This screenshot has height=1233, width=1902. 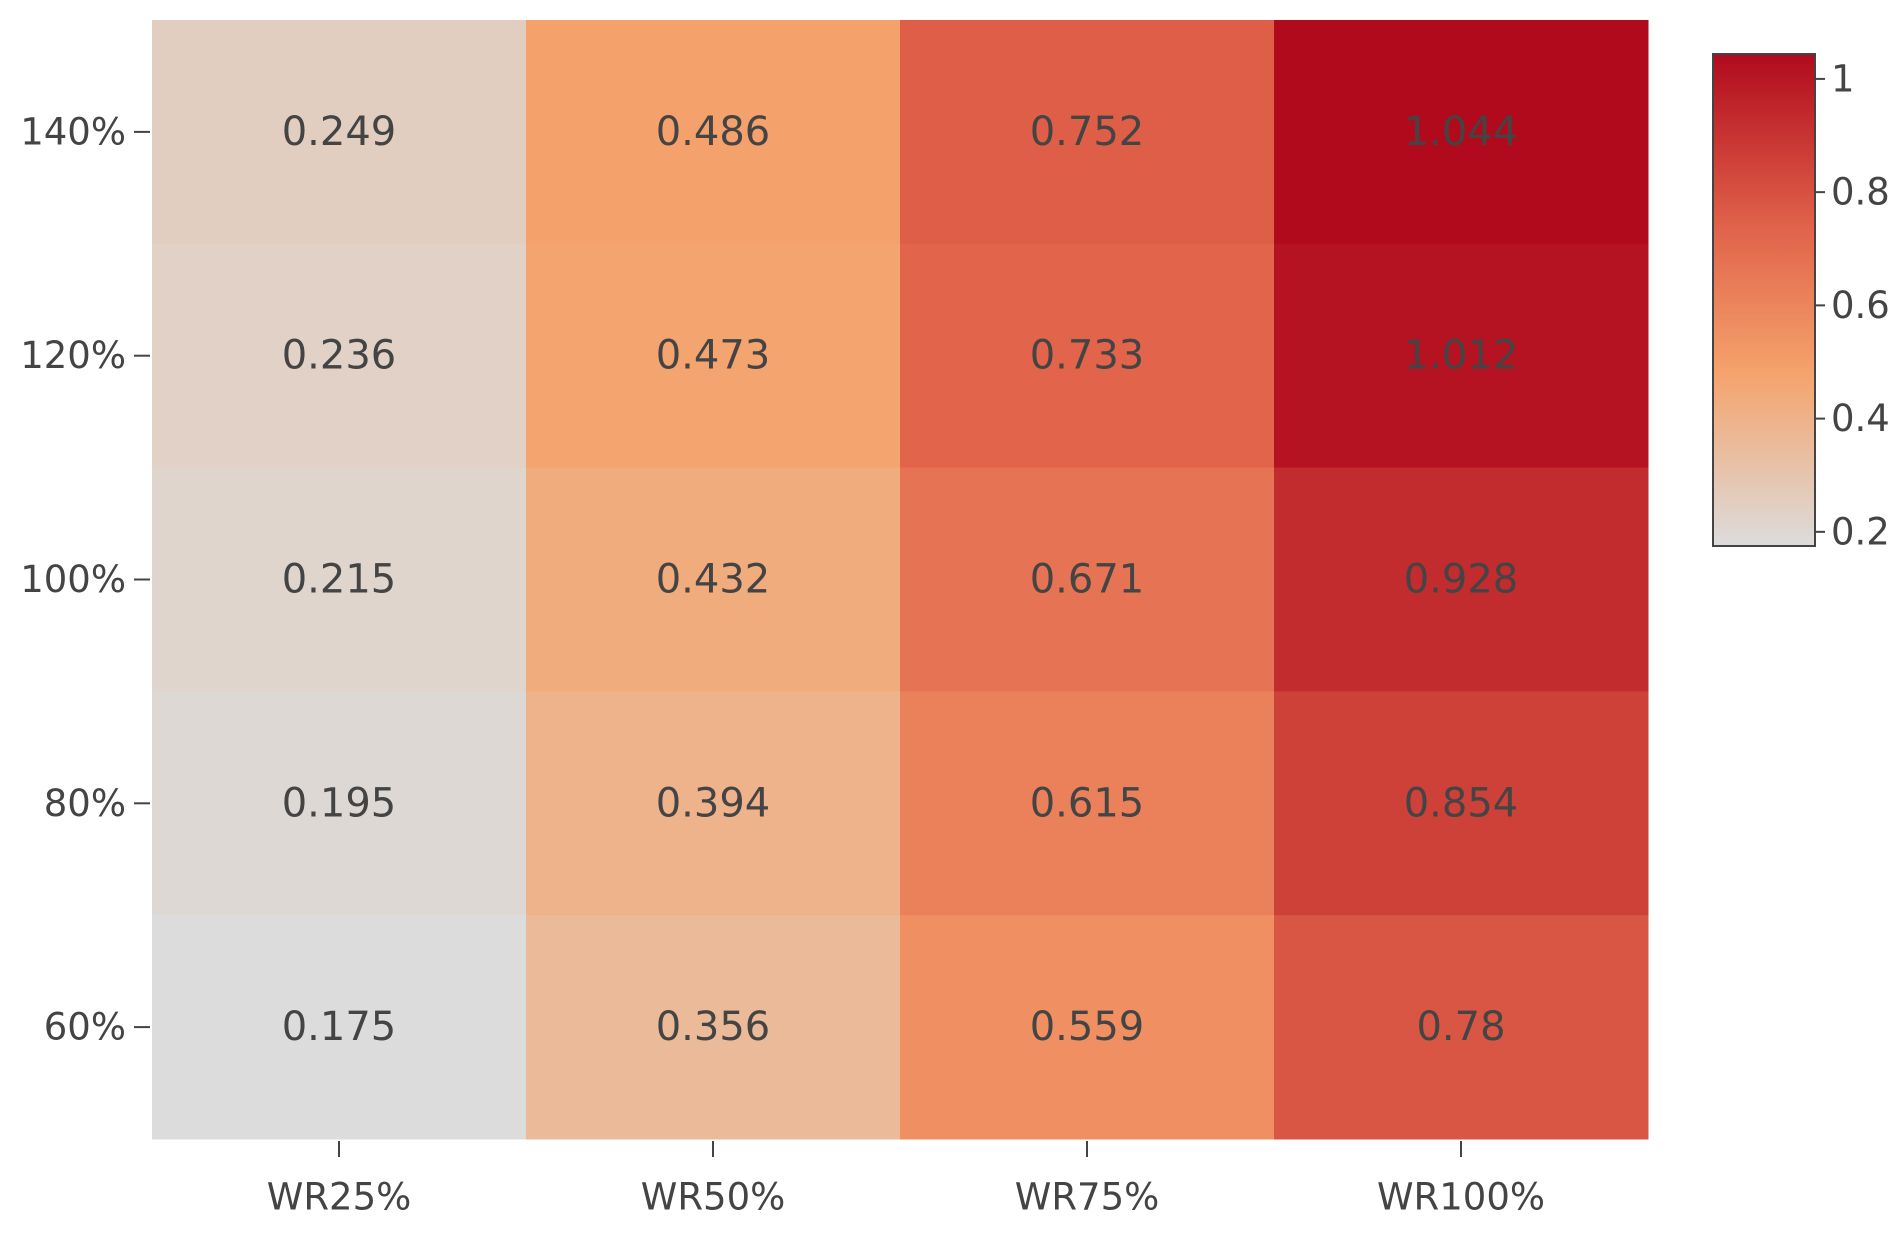 I want to click on cell-value-label: 0.752, so click(x=1087, y=132).